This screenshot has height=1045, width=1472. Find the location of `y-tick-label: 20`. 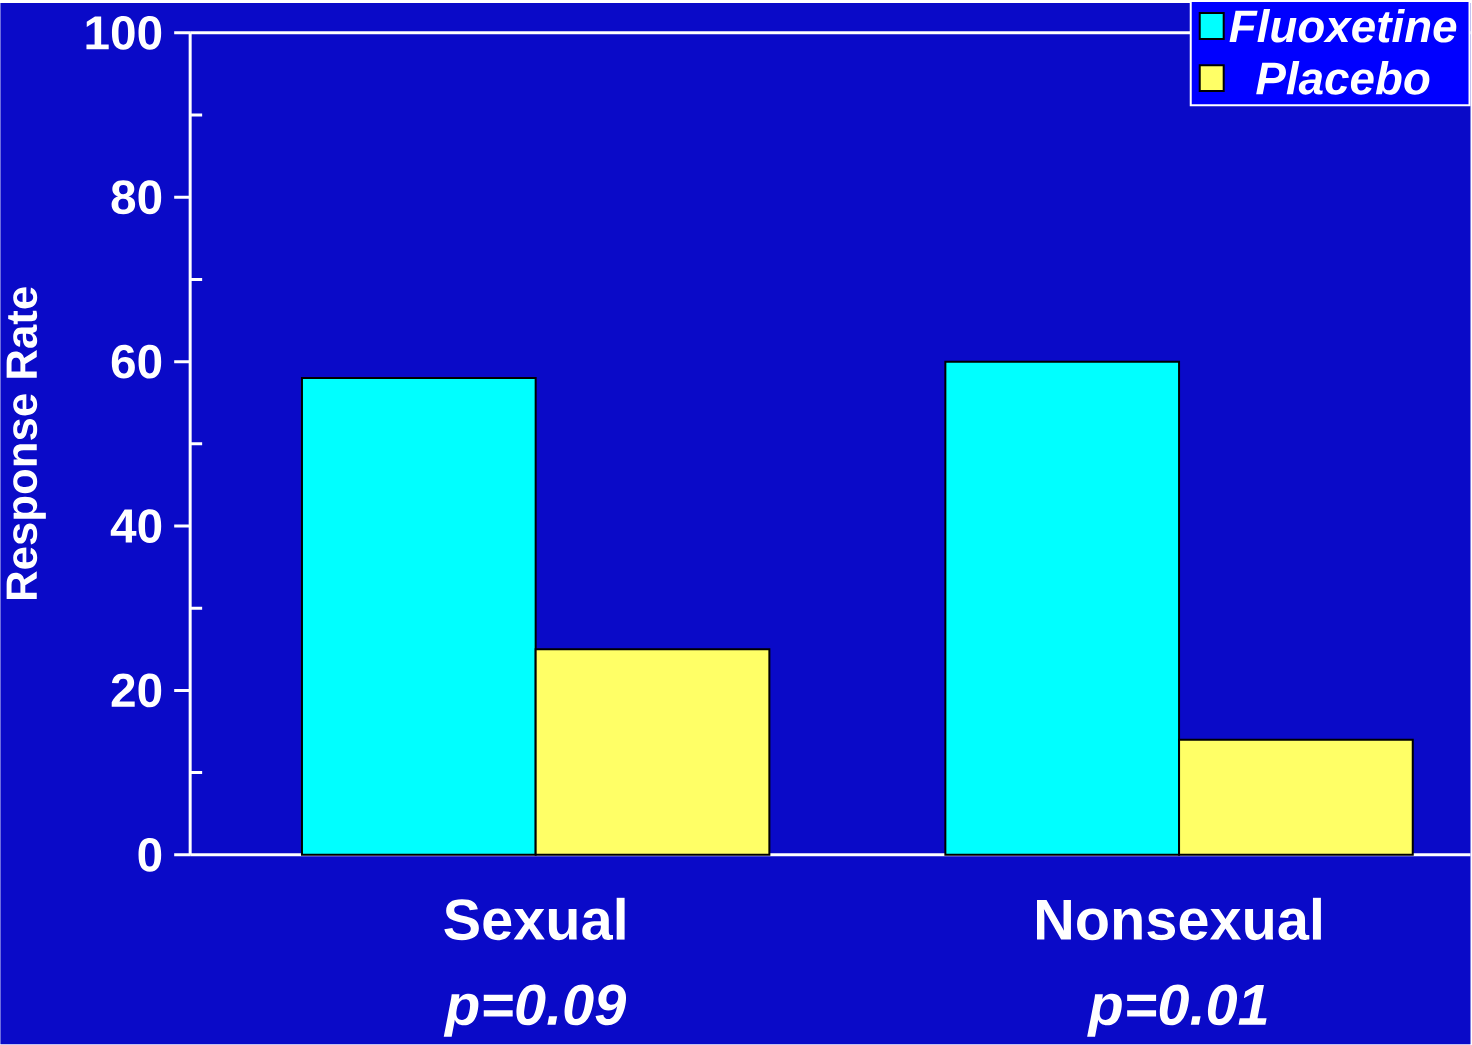

y-tick-label: 20 is located at coordinates (136, 690).